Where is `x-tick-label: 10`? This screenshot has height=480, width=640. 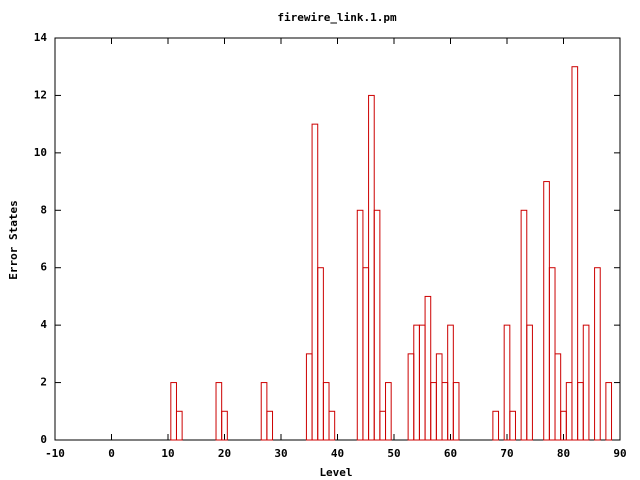
x-tick-label: 10 is located at coordinates (167, 453).